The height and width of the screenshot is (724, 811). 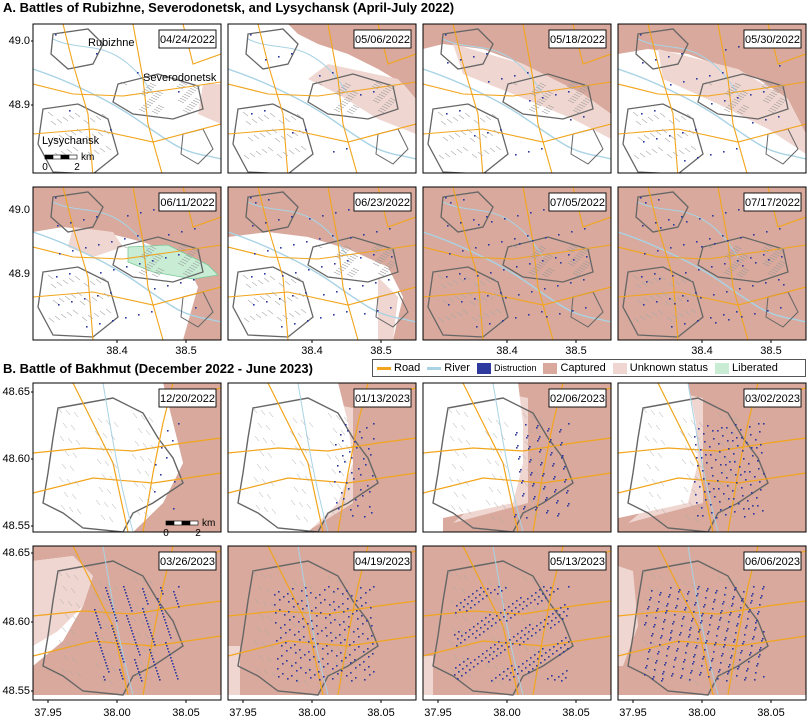 What do you see at coordinates (127, 263) in the screenshot?
I see `severodonetsk-map-panel-5: 06/11/2022` at bounding box center [127, 263].